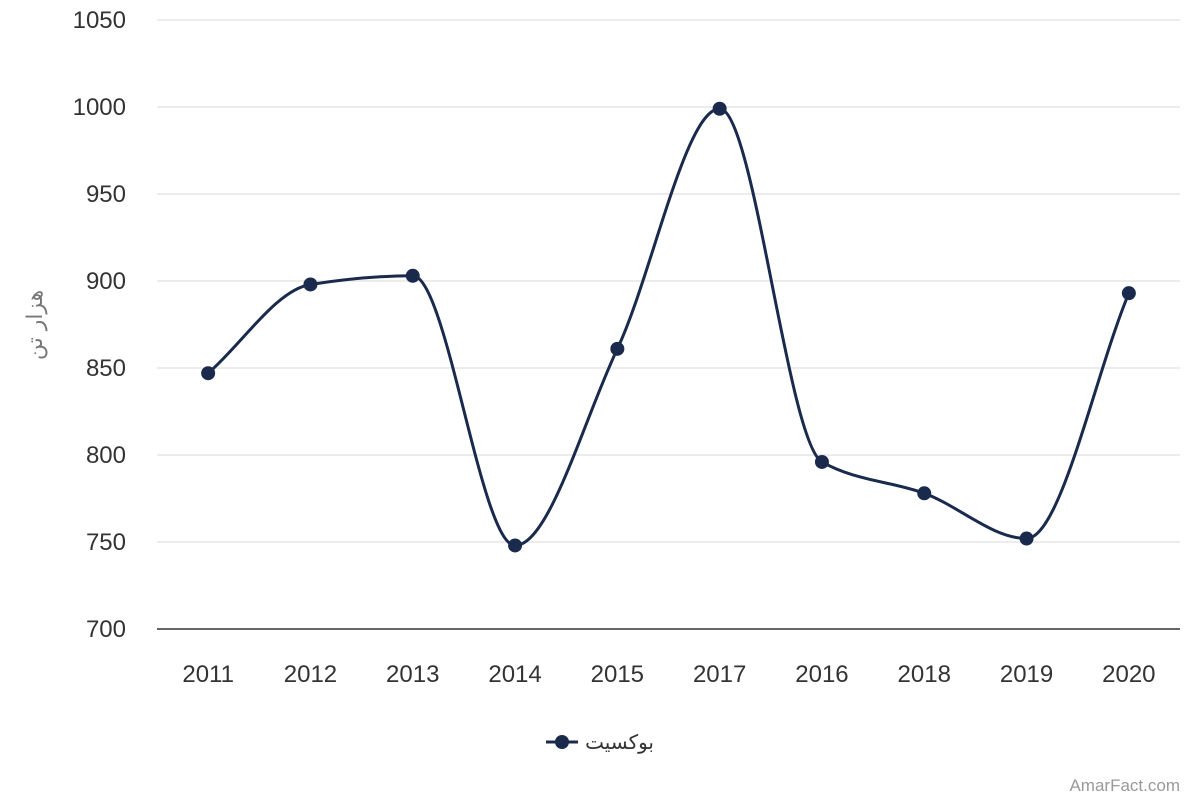 This screenshot has height=800, width=1200. I want to click on legend: بوکسیت, so click(600, 742).